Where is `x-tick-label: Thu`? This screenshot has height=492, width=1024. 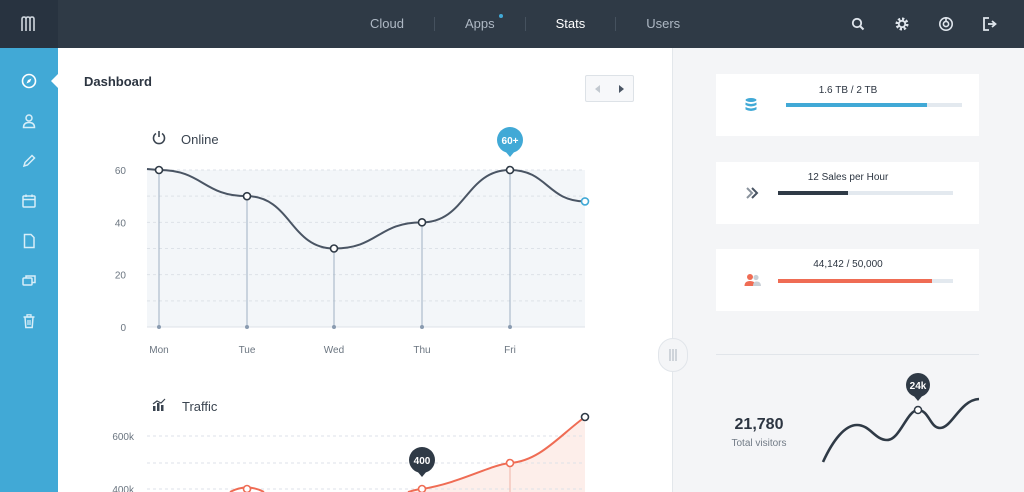
x-tick-label: Thu is located at coordinates (421, 350).